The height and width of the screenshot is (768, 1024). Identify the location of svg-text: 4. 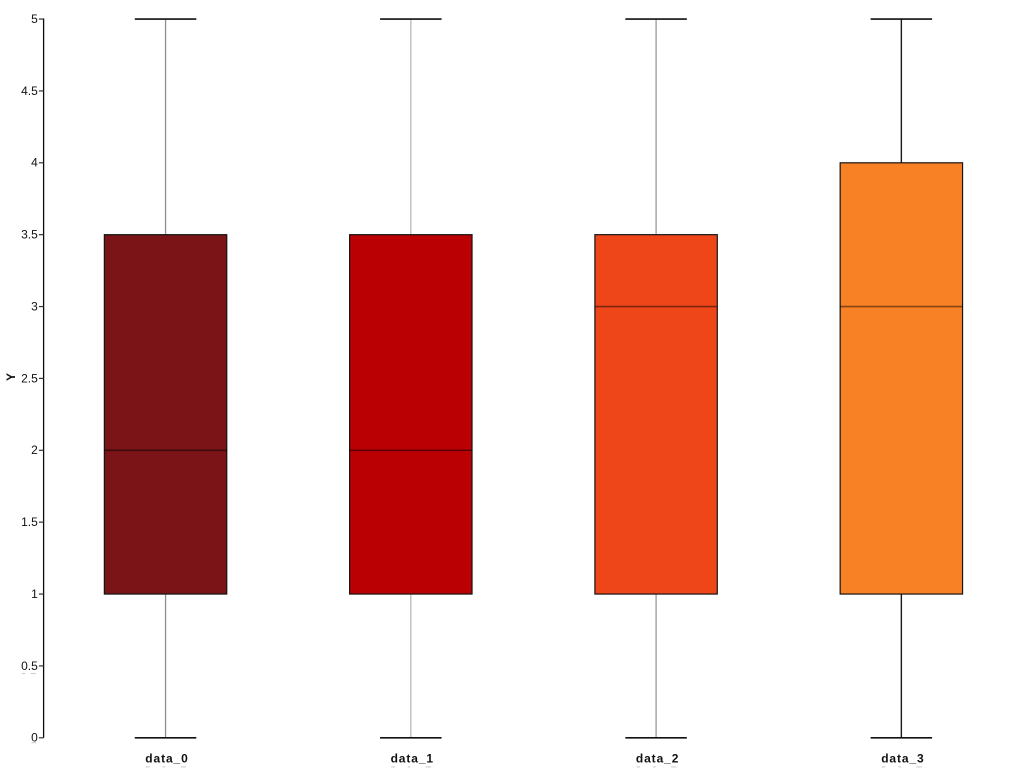
(34, 163).